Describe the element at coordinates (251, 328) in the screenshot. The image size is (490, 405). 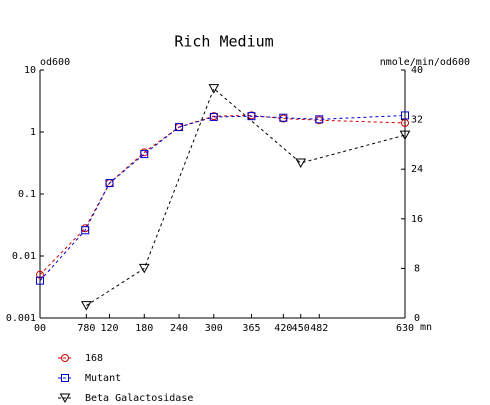
I see `x-tick-label: 365` at that location.